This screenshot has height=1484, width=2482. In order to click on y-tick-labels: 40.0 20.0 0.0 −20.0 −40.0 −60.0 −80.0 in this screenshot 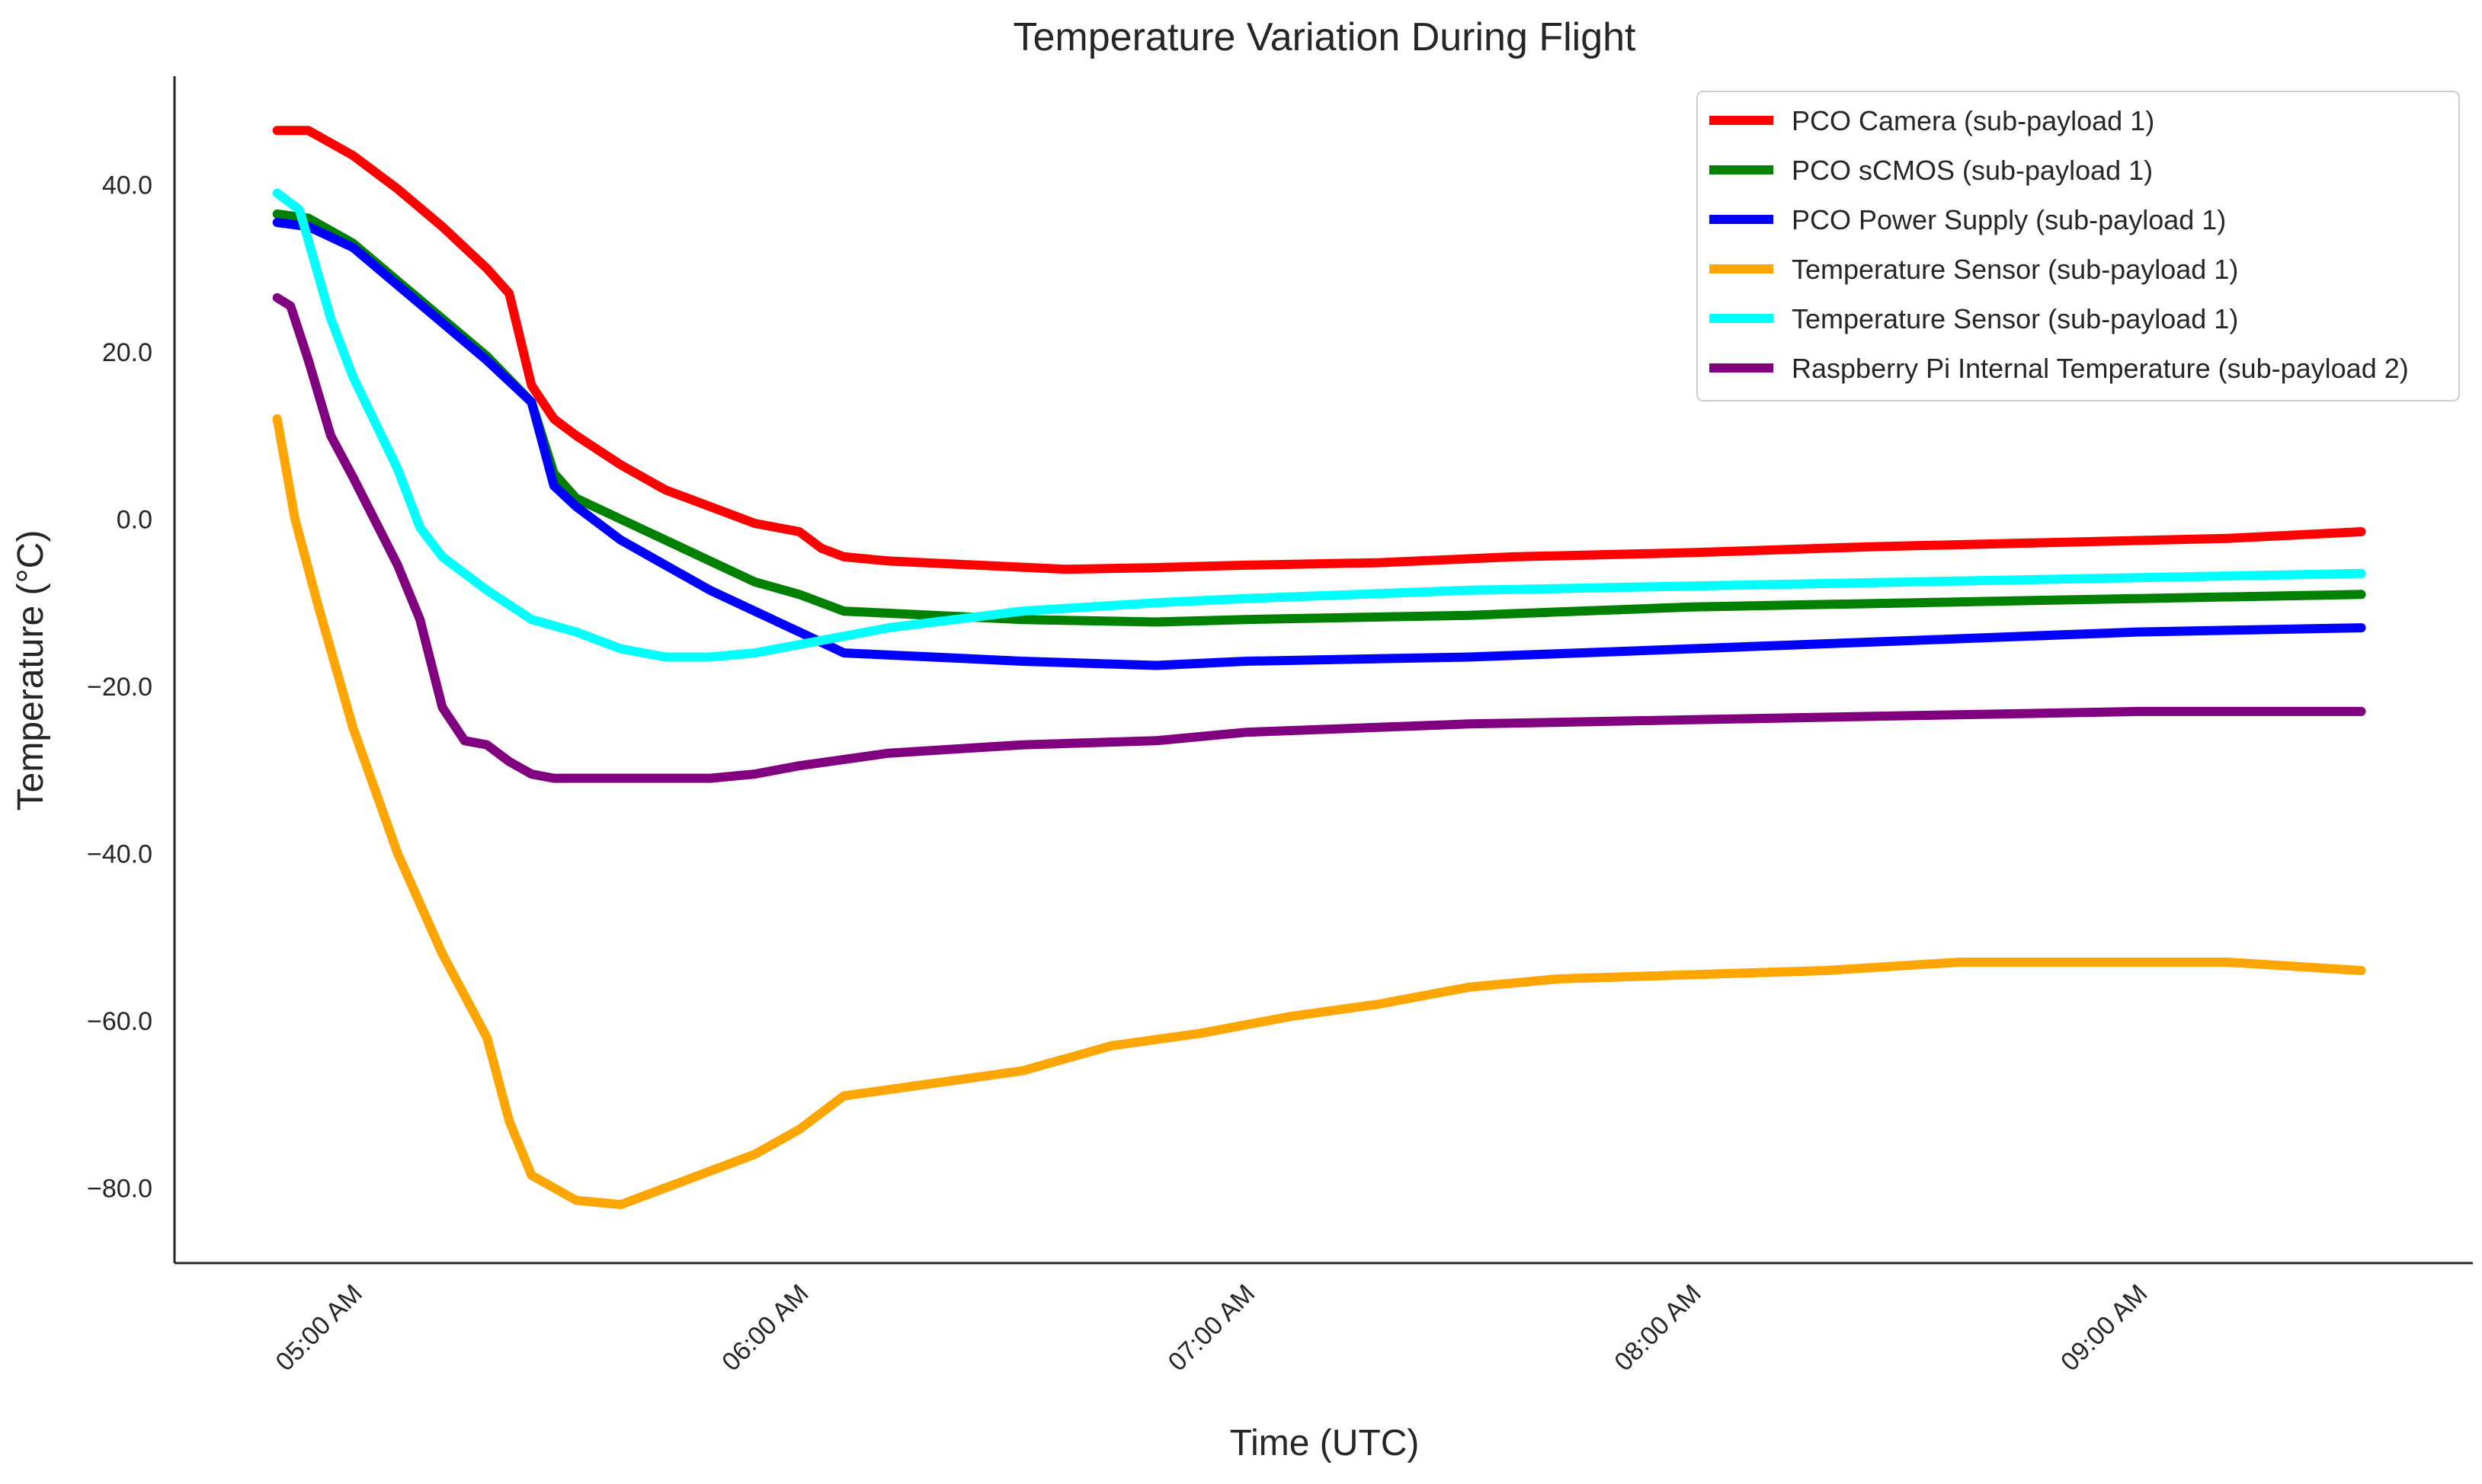, I will do `click(119, 687)`.